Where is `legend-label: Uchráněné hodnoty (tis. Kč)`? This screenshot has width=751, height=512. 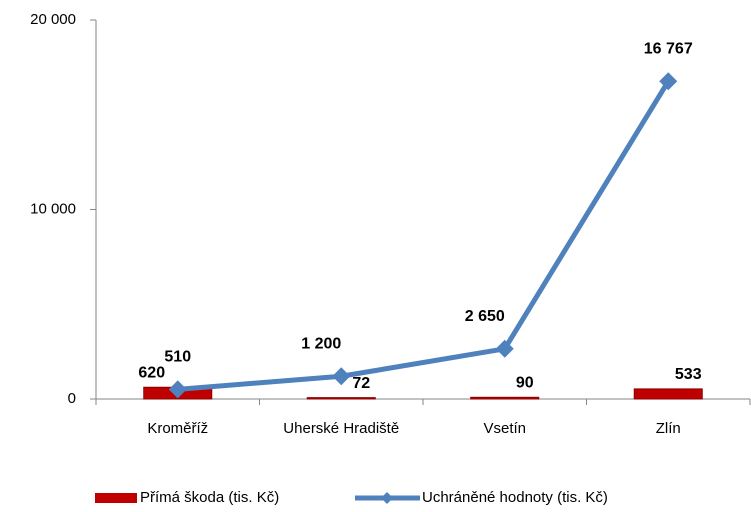 legend-label: Uchráněné hodnoty (tis. Kč) is located at coordinates (515, 497).